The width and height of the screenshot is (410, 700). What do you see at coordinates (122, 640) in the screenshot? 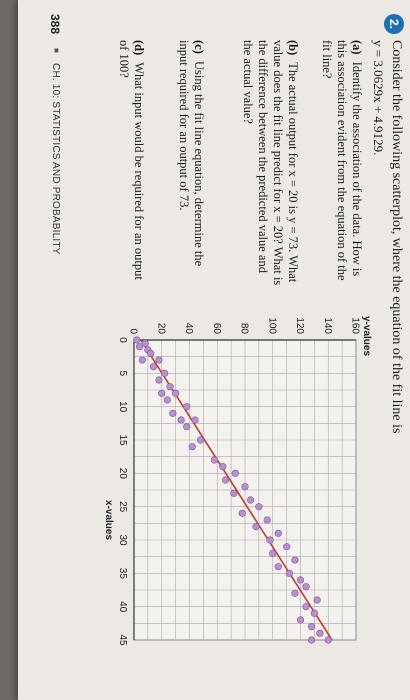
I see `x-tick-label: 45` at bounding box center [122, 640].